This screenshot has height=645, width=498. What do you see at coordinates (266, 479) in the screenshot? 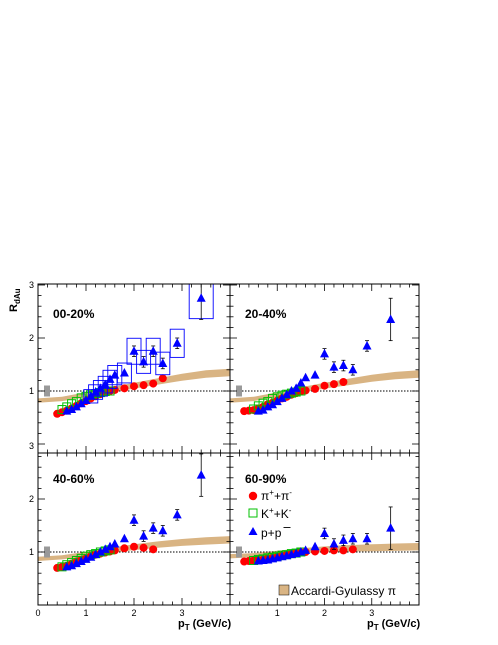
I see `panel-title: 60-90%` at bounding box center [266, 479].